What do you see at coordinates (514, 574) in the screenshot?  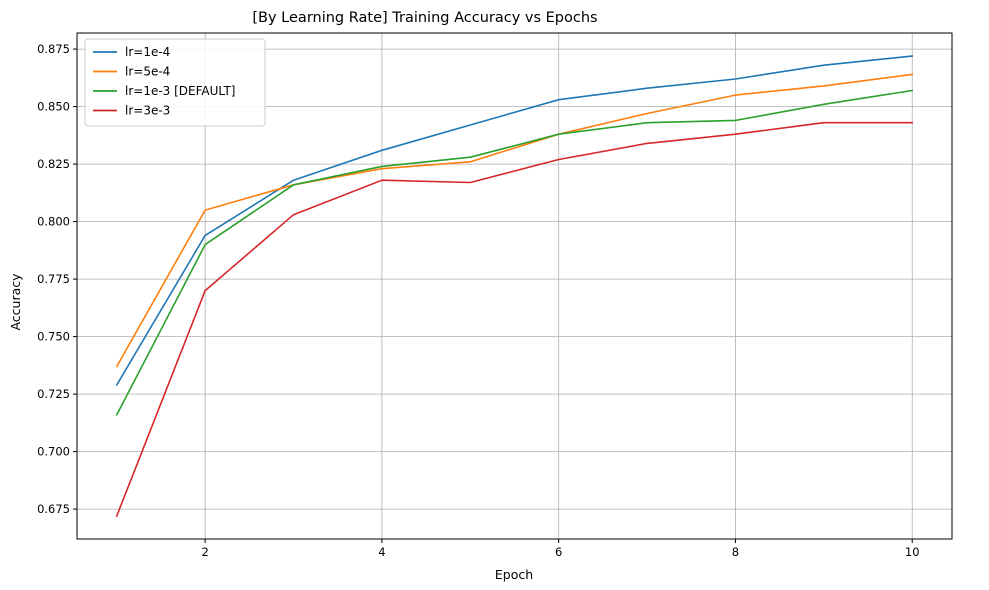 I see `x-axis-label: Epoch` at bounding box center [514, 574].